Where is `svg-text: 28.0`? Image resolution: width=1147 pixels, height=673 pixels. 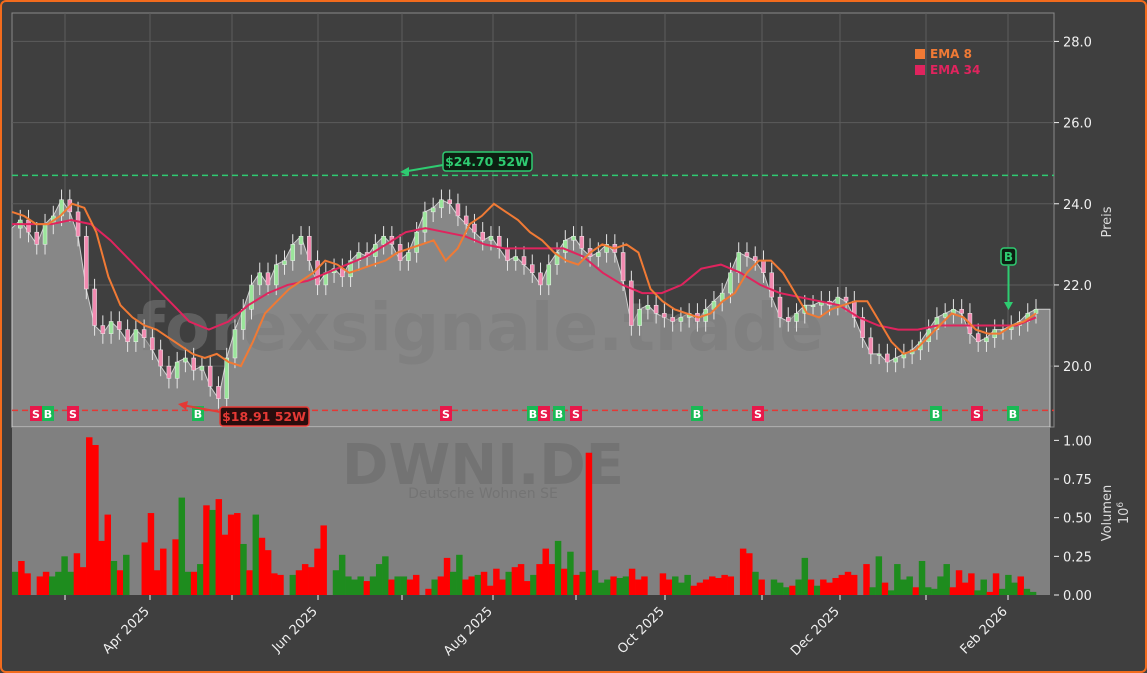 svg-text: 28.0 is located at coordinates (1077, 42).